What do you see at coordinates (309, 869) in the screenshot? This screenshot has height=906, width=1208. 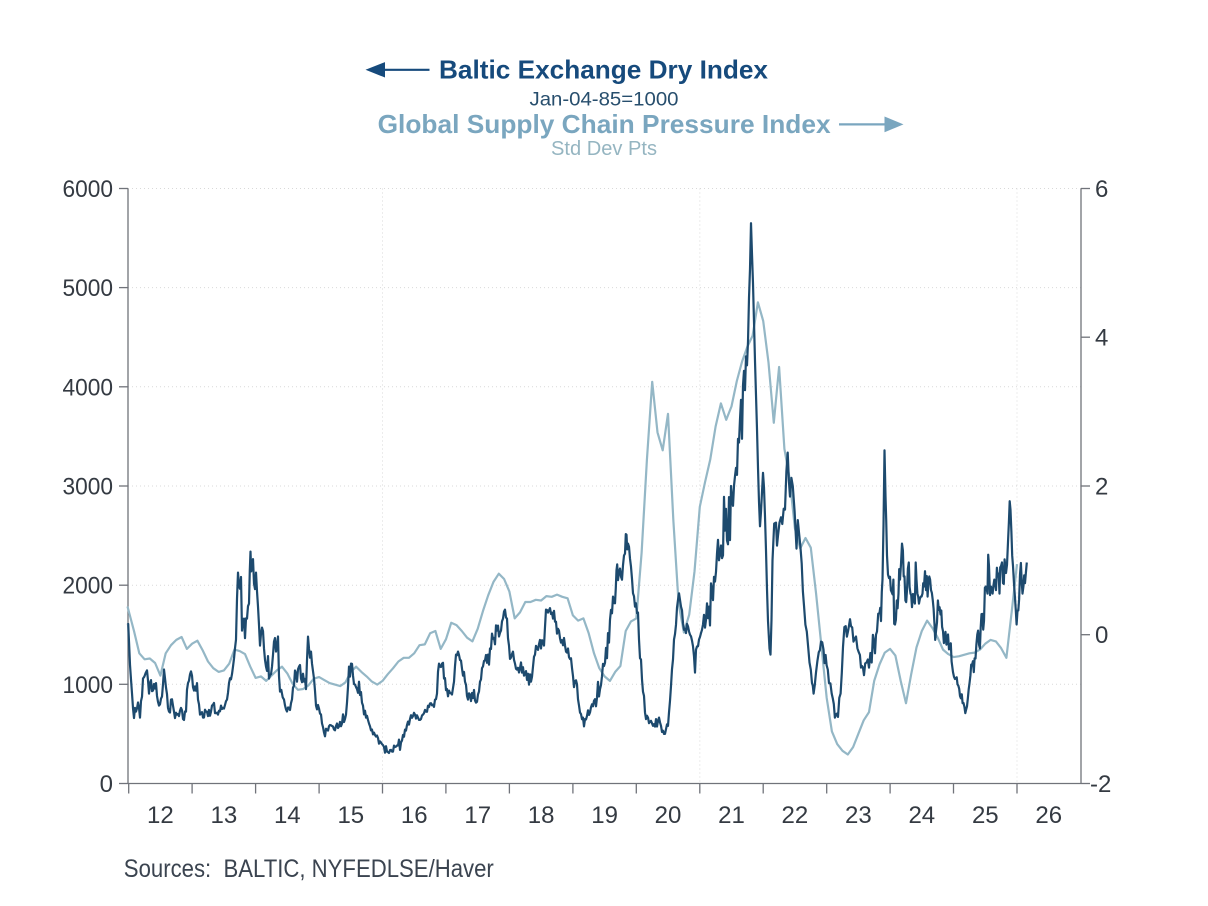 I see `svg-text:Sources: BALTIC, NYFEDLSE/Hav: Sources: BALTIC, NYFEDLSE/Haver` at bounding box center [309, 869].